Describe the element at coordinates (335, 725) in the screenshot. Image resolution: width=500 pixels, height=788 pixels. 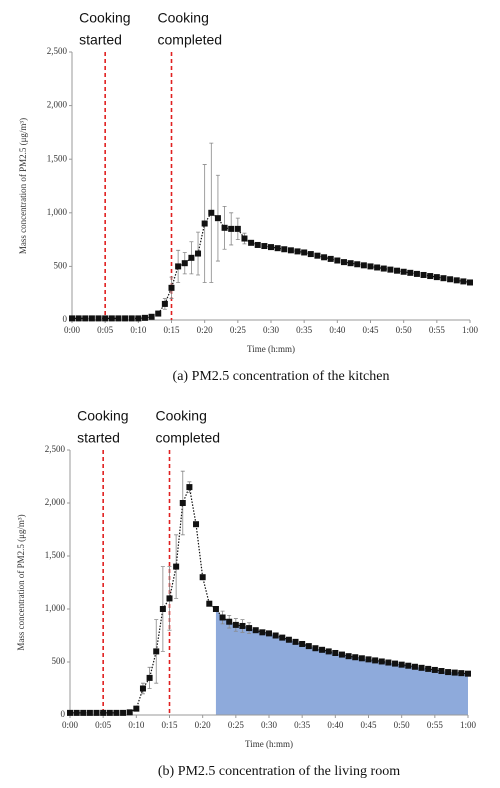
I see `x-tick-label: 0:40` at that location.